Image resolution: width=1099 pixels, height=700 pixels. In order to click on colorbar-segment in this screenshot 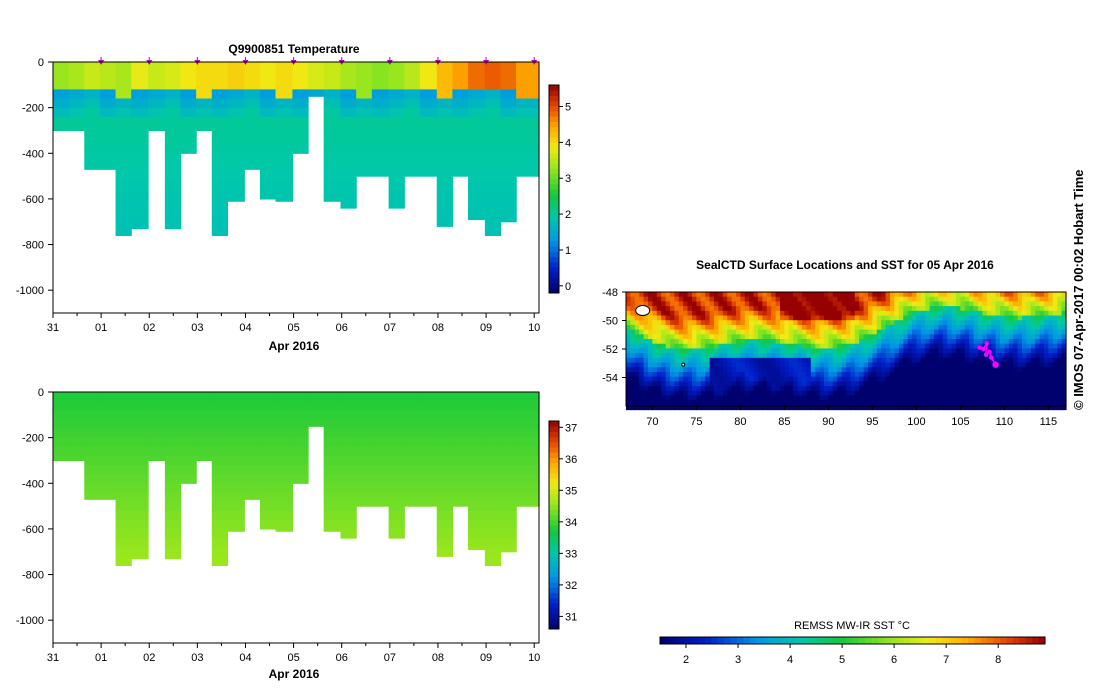, I will do `click(554, 285)`.